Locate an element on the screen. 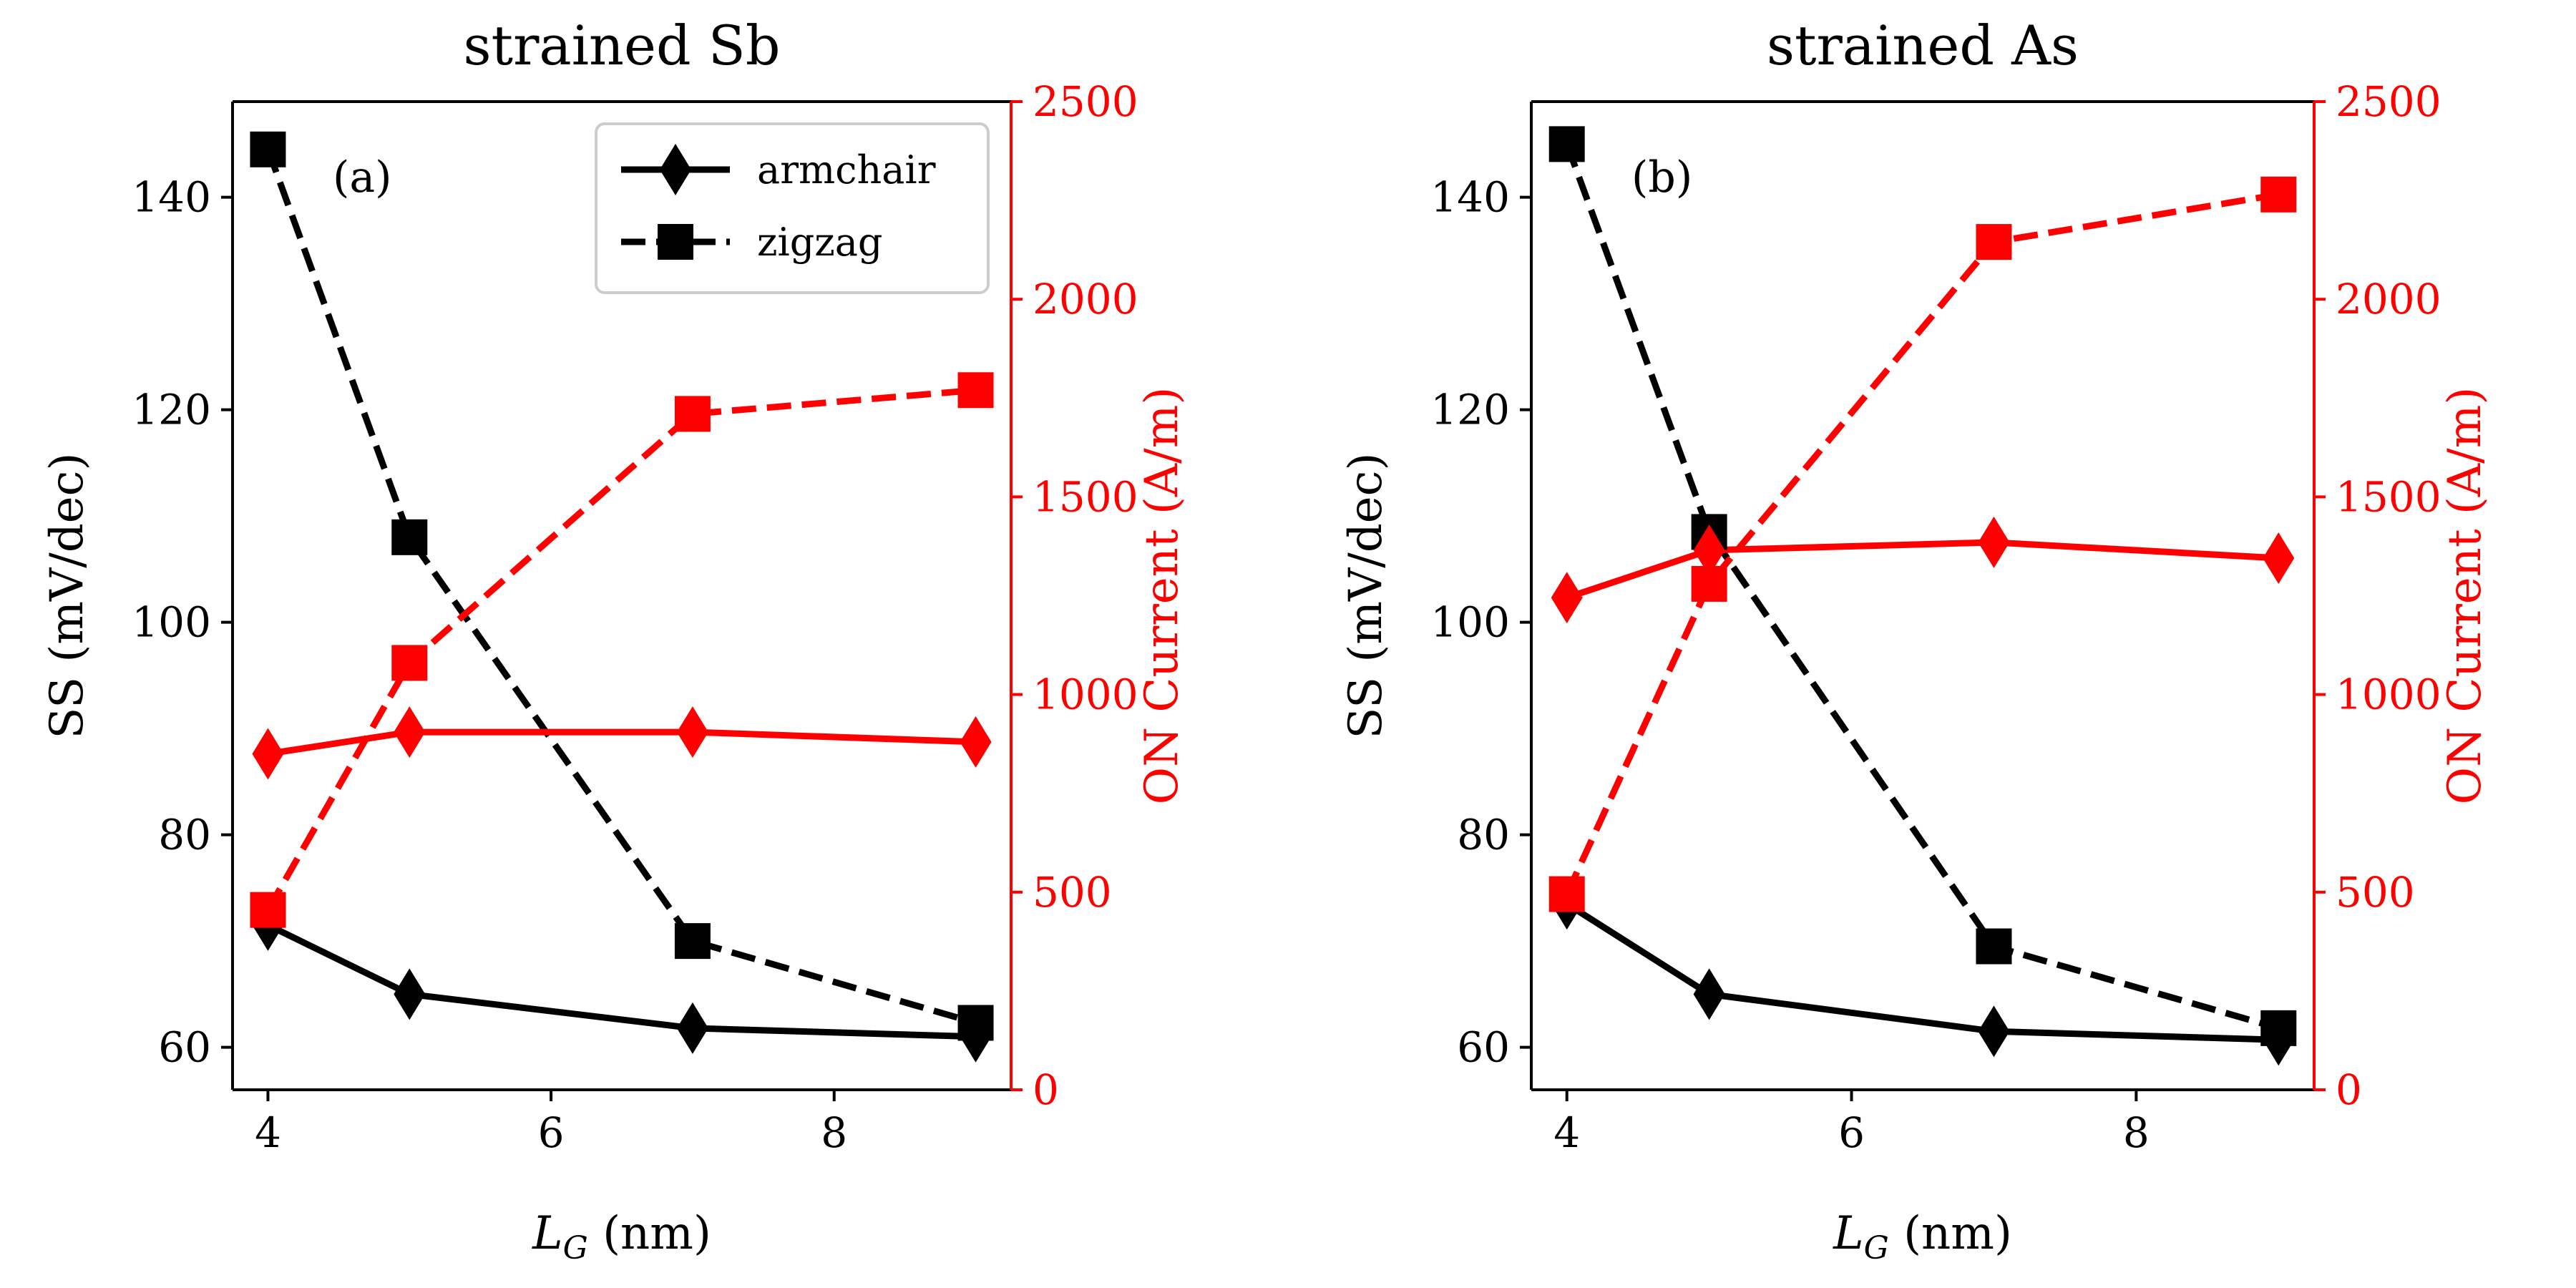  legend-armchair-marker is located at coordinates (675, 169).